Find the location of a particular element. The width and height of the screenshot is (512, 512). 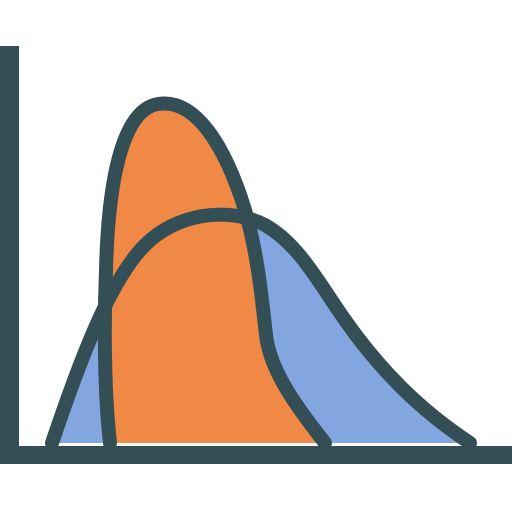

x-axis-line is located at coordinates (256, 455).